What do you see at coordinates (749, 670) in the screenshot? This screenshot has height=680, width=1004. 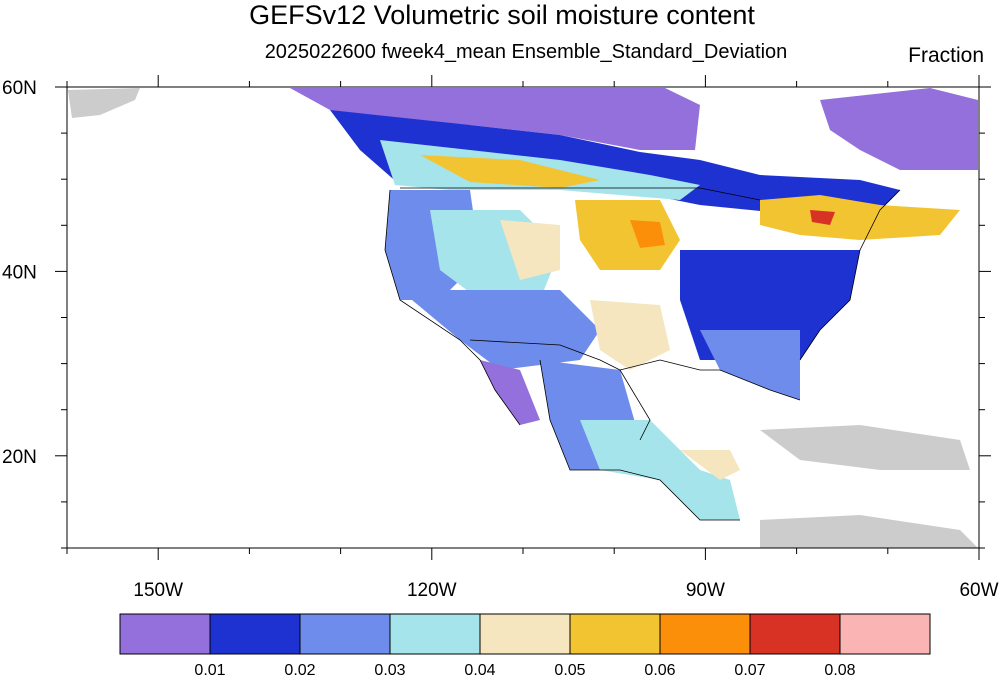 I see `colorbar-label: 0.07` at bounding box center [749, 670].